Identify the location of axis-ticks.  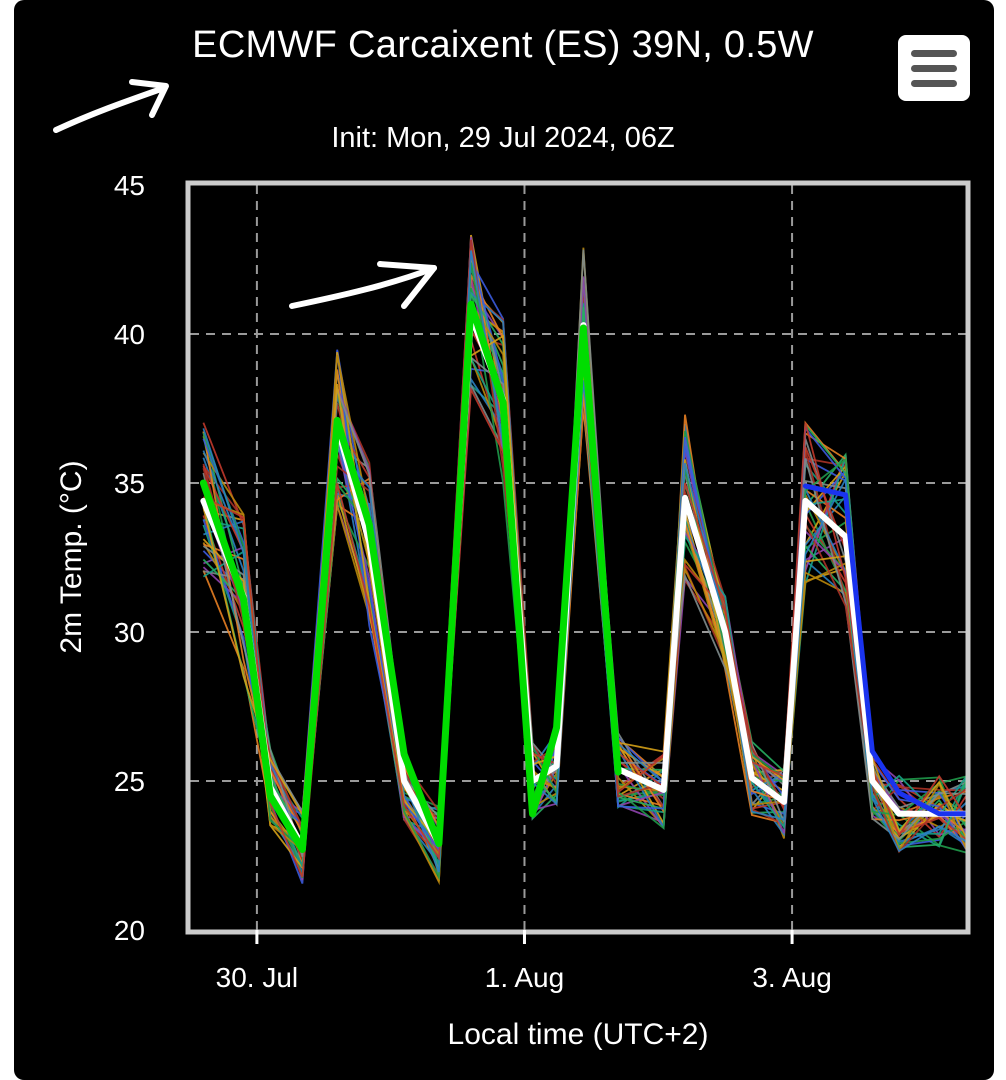
(524, 937).